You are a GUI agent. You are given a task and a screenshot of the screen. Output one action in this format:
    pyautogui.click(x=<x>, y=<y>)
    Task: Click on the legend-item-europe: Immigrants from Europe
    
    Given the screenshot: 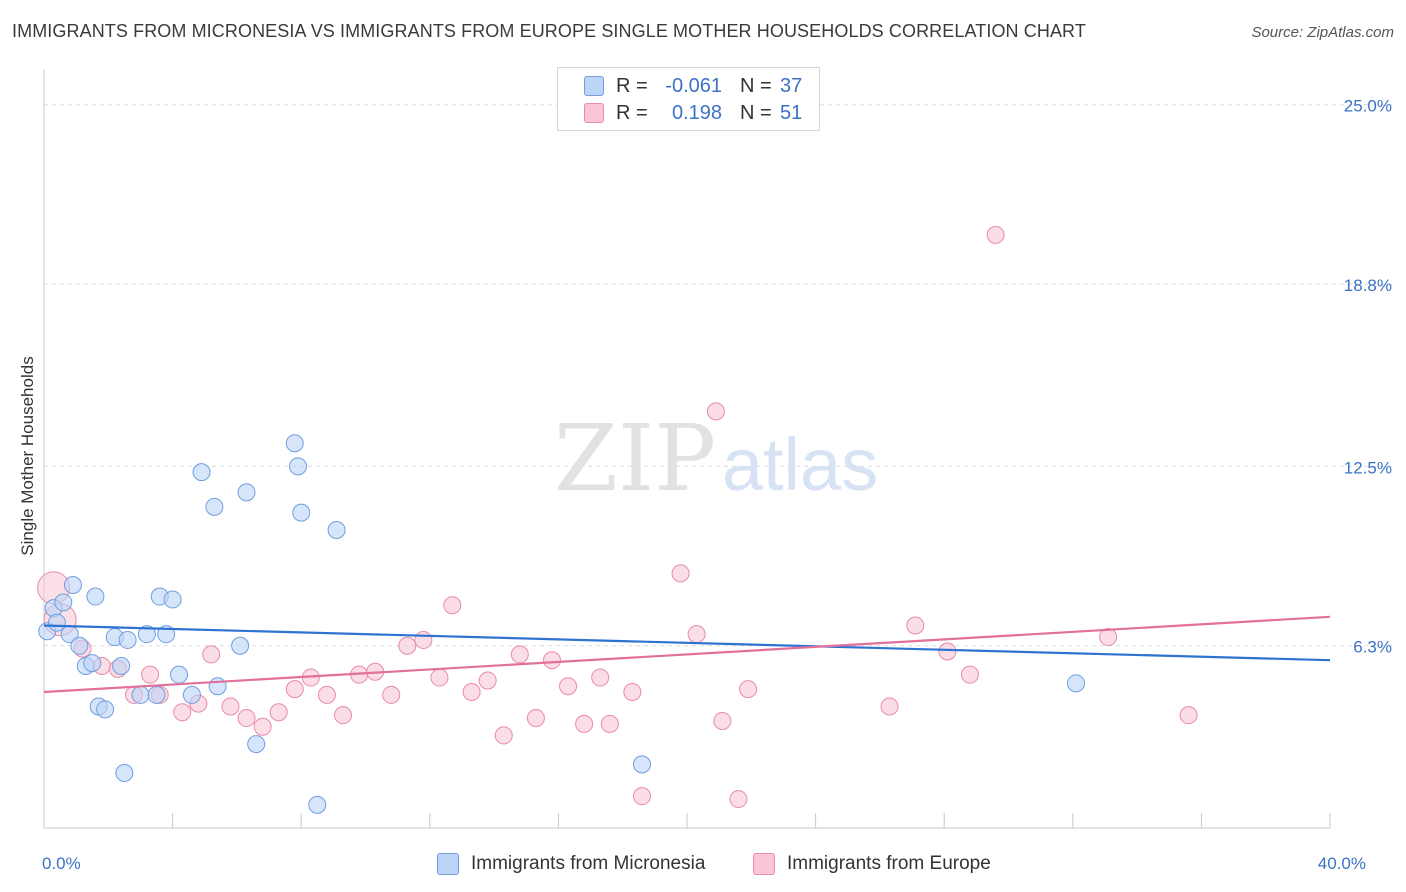 What is the action you would take?
    pyautogui.click(x=872, y=864)
    